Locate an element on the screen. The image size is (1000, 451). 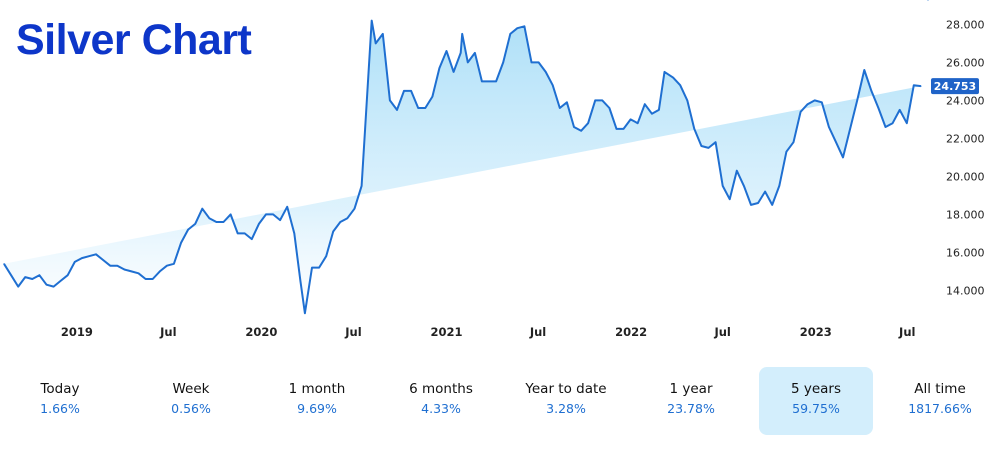
period-label: 6 months is located at coordinates (441, 389).